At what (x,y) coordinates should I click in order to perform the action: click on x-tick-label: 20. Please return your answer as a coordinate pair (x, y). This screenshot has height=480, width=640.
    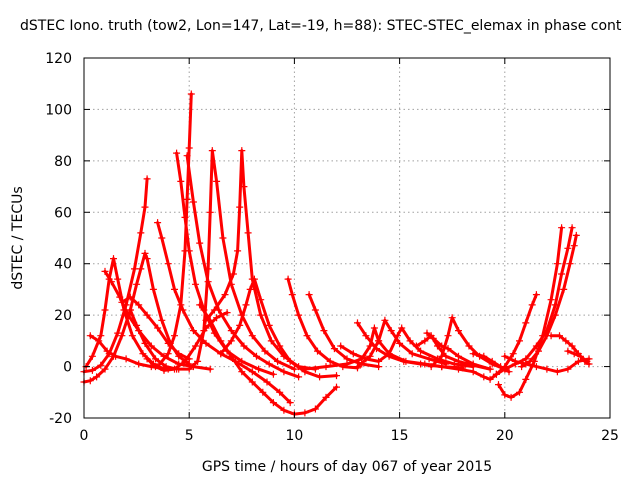
    Looking at the image, I should click on (505, 436).